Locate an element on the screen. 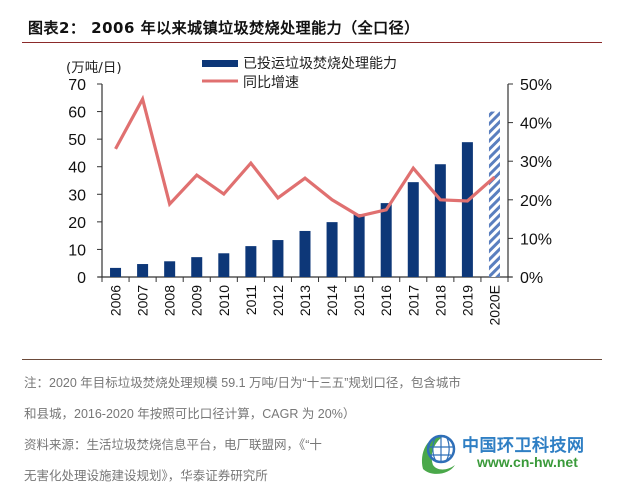 The width and height of the screenshot is (623, 497). note-line-2: 和县城，2016-2020 年按照可比口径计算，CAGR 为 20%） is located at coordinates (190, 414).